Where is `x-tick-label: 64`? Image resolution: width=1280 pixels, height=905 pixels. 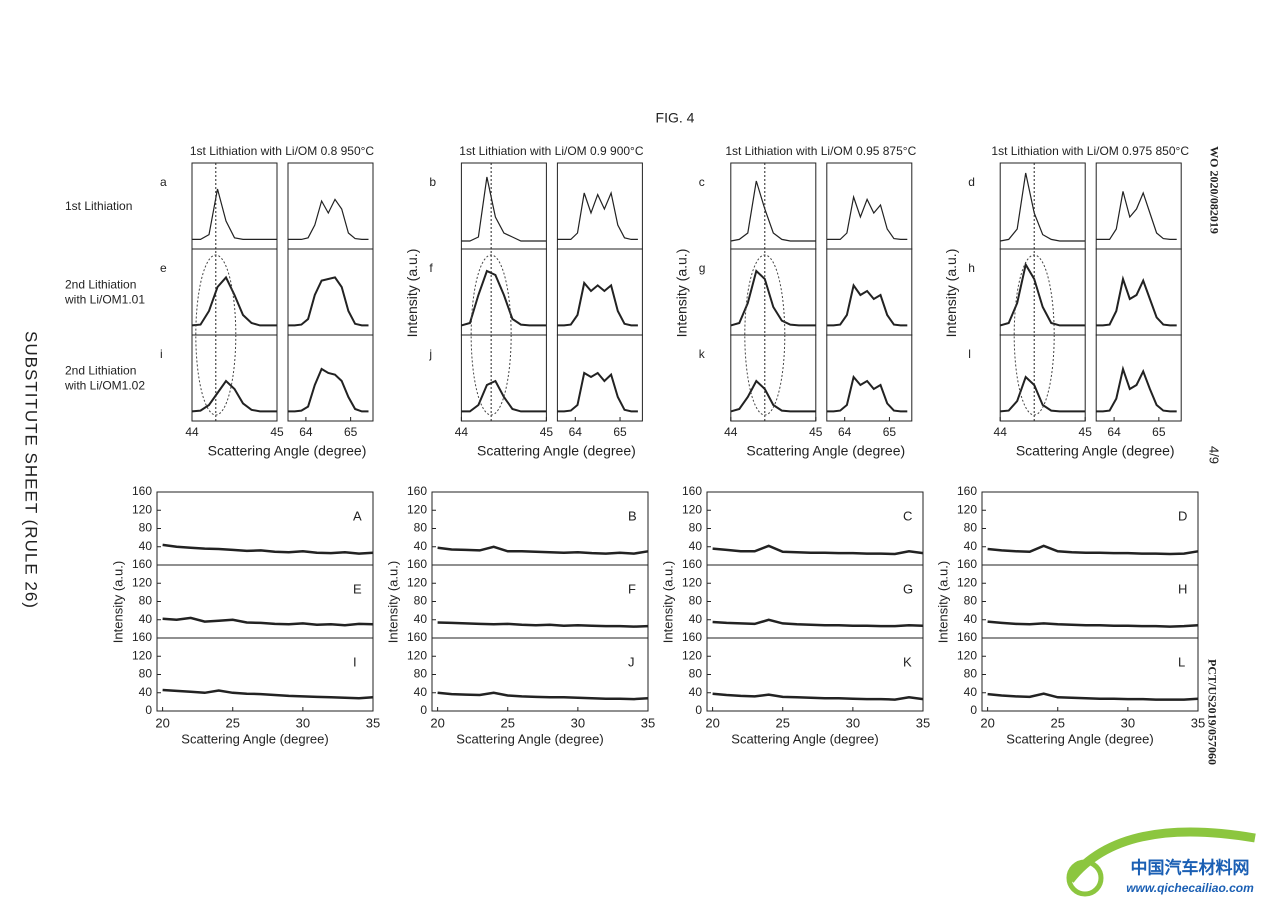
x-tick-label: 64 is located at coordinates (845, 432).